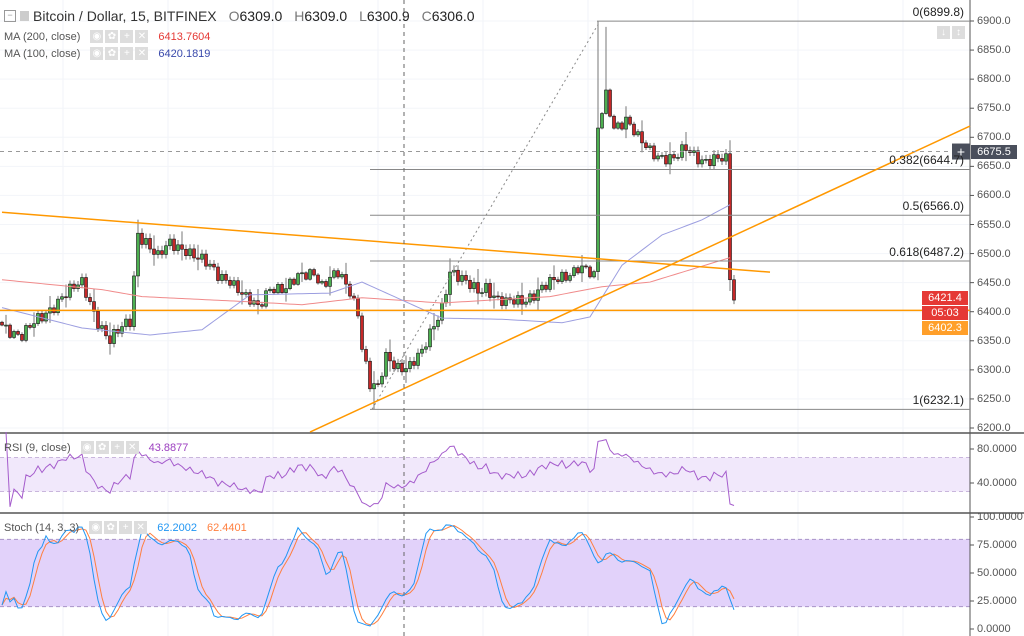 The image size is (1024, 636). What do you see at coordinates (184, 53) in the screenshot?
I see `ma100-value: 6420.1819` at bounding box center [184, 53].